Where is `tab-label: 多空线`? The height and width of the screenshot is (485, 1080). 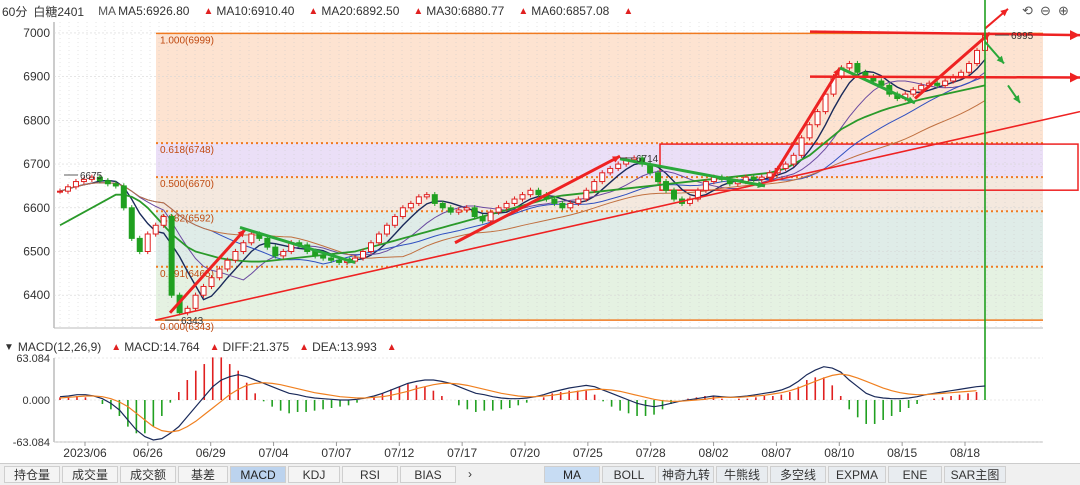 tab-label: 多空线 is located at coordinates (797, 475).